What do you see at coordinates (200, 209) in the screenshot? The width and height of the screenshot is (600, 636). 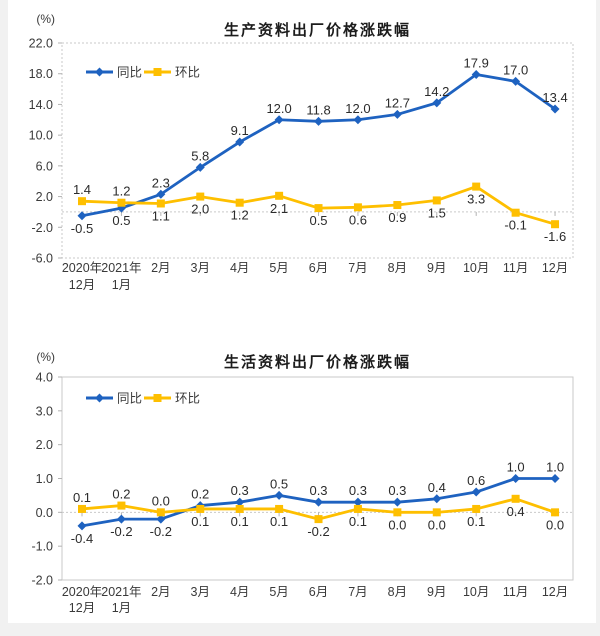 I see `data-point-label: 2.0` at bounding box center [200, 209].